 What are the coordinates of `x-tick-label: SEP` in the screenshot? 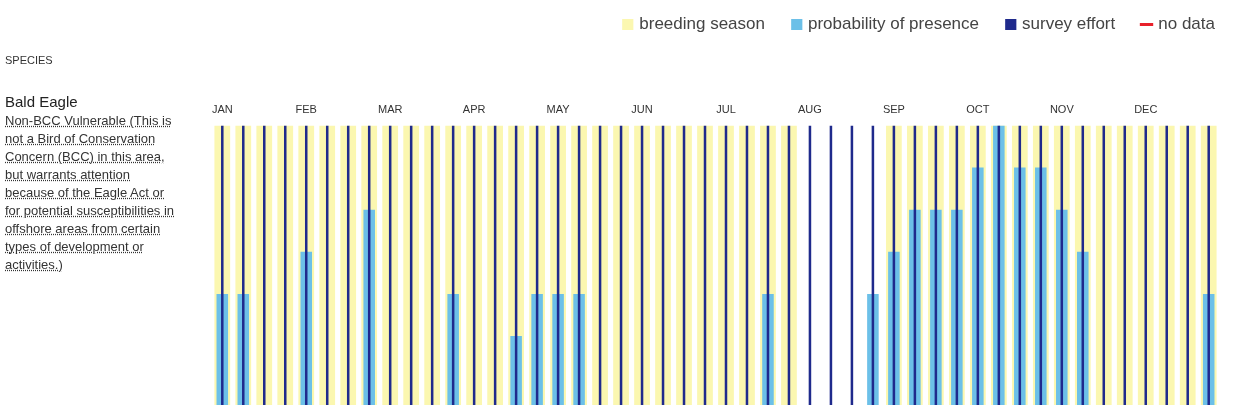 It's located at (893, 108).